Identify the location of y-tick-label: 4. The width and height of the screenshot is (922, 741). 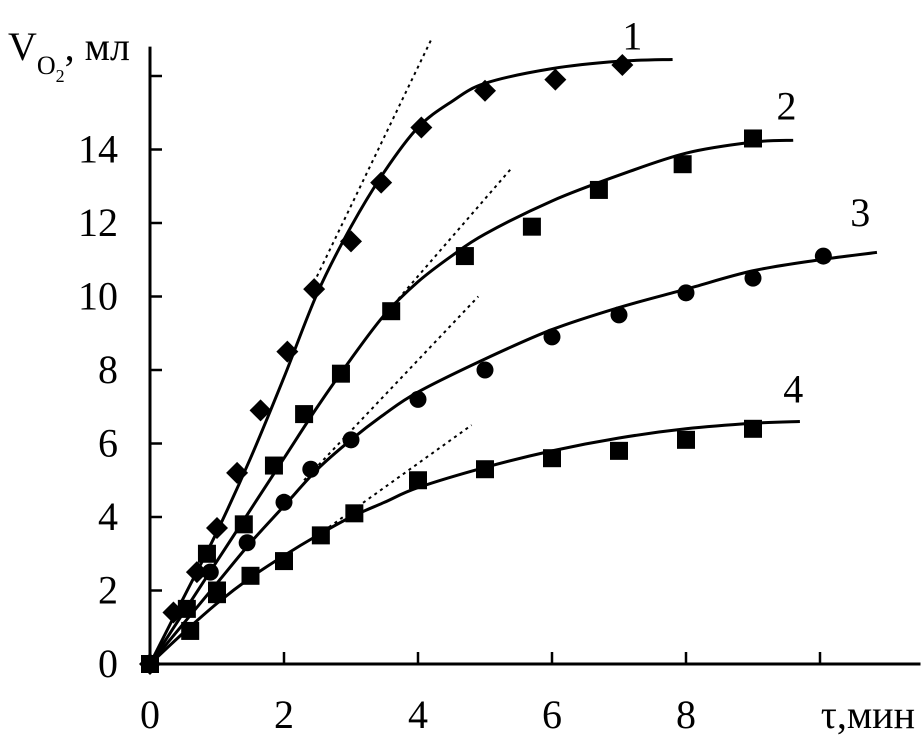
(108, 516).